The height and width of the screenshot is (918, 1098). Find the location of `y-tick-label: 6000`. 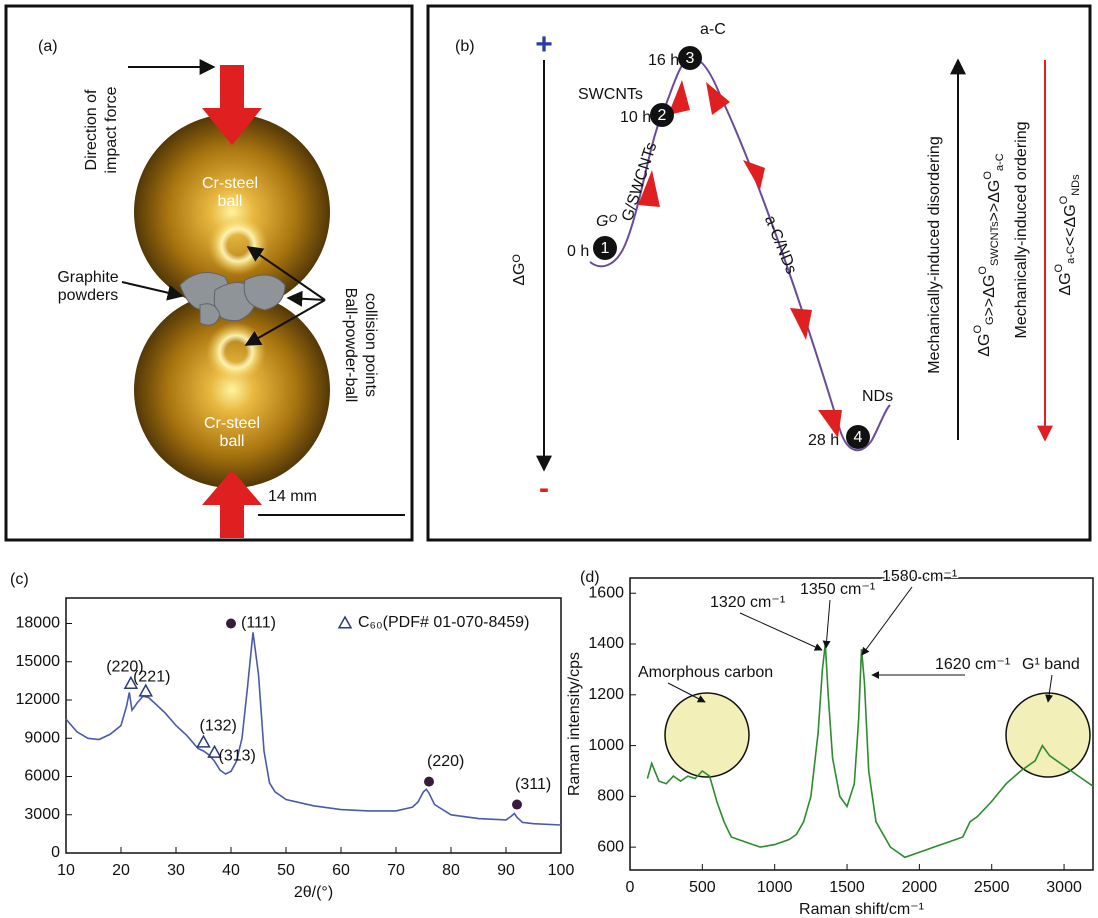

y-tick-label: 6000 is located at coordinates (42, 776).